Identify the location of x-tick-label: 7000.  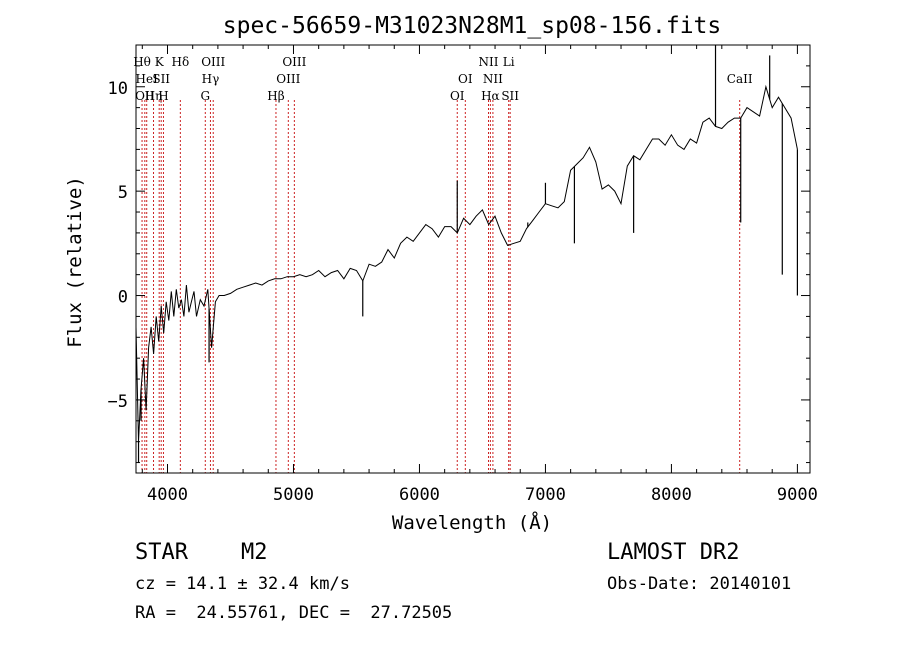
(545, 495).